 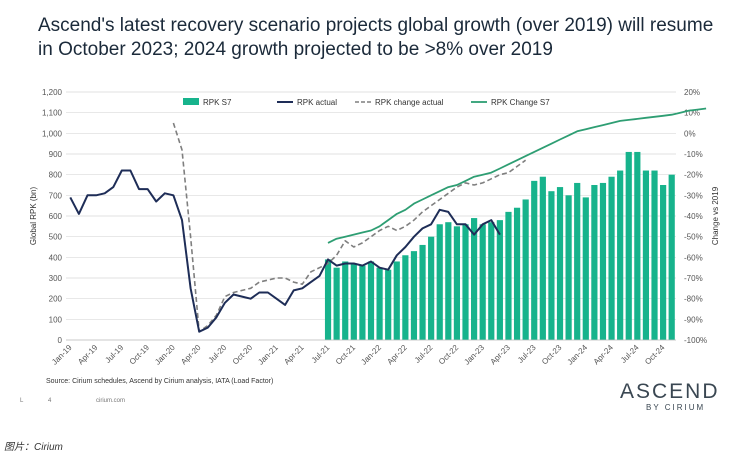 I want to click on y-tick-label: 900, so click(x=56, y=154).